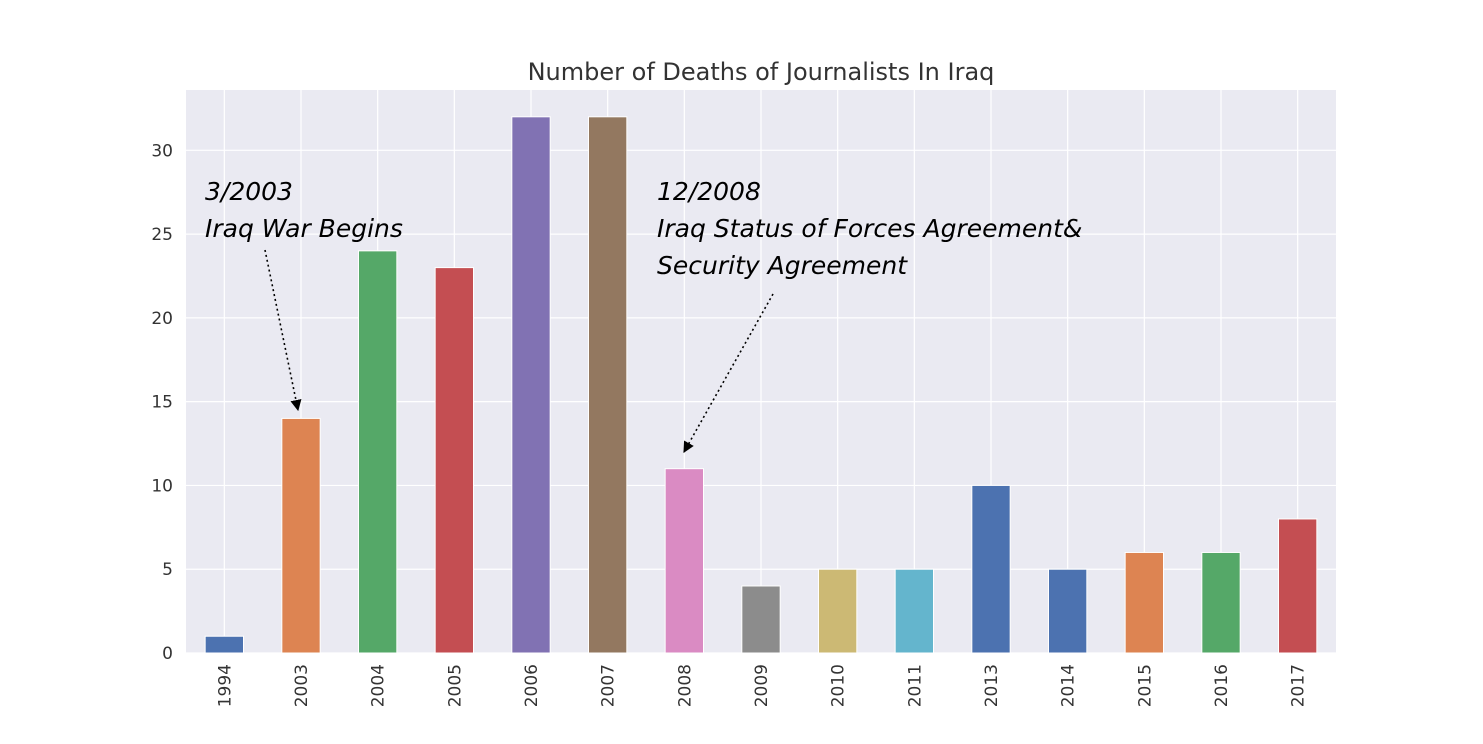 This screenshot has width=1483, height=744. I want to click on chart-title: Number of Deaths of Journalists In Iraq, so click(761, 72).